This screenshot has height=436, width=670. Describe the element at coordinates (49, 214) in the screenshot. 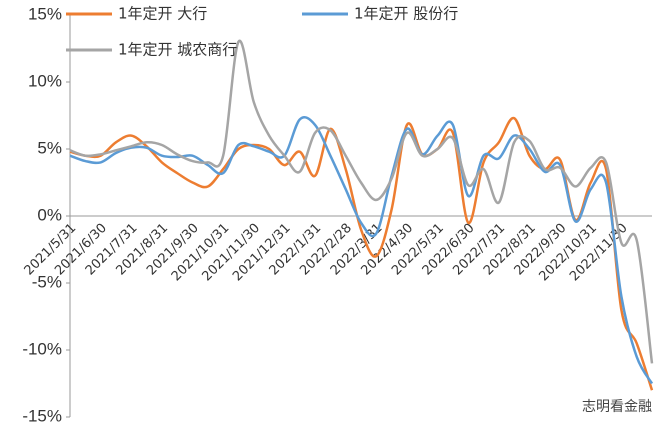

I see `y-tick-label: 0%` at that location.